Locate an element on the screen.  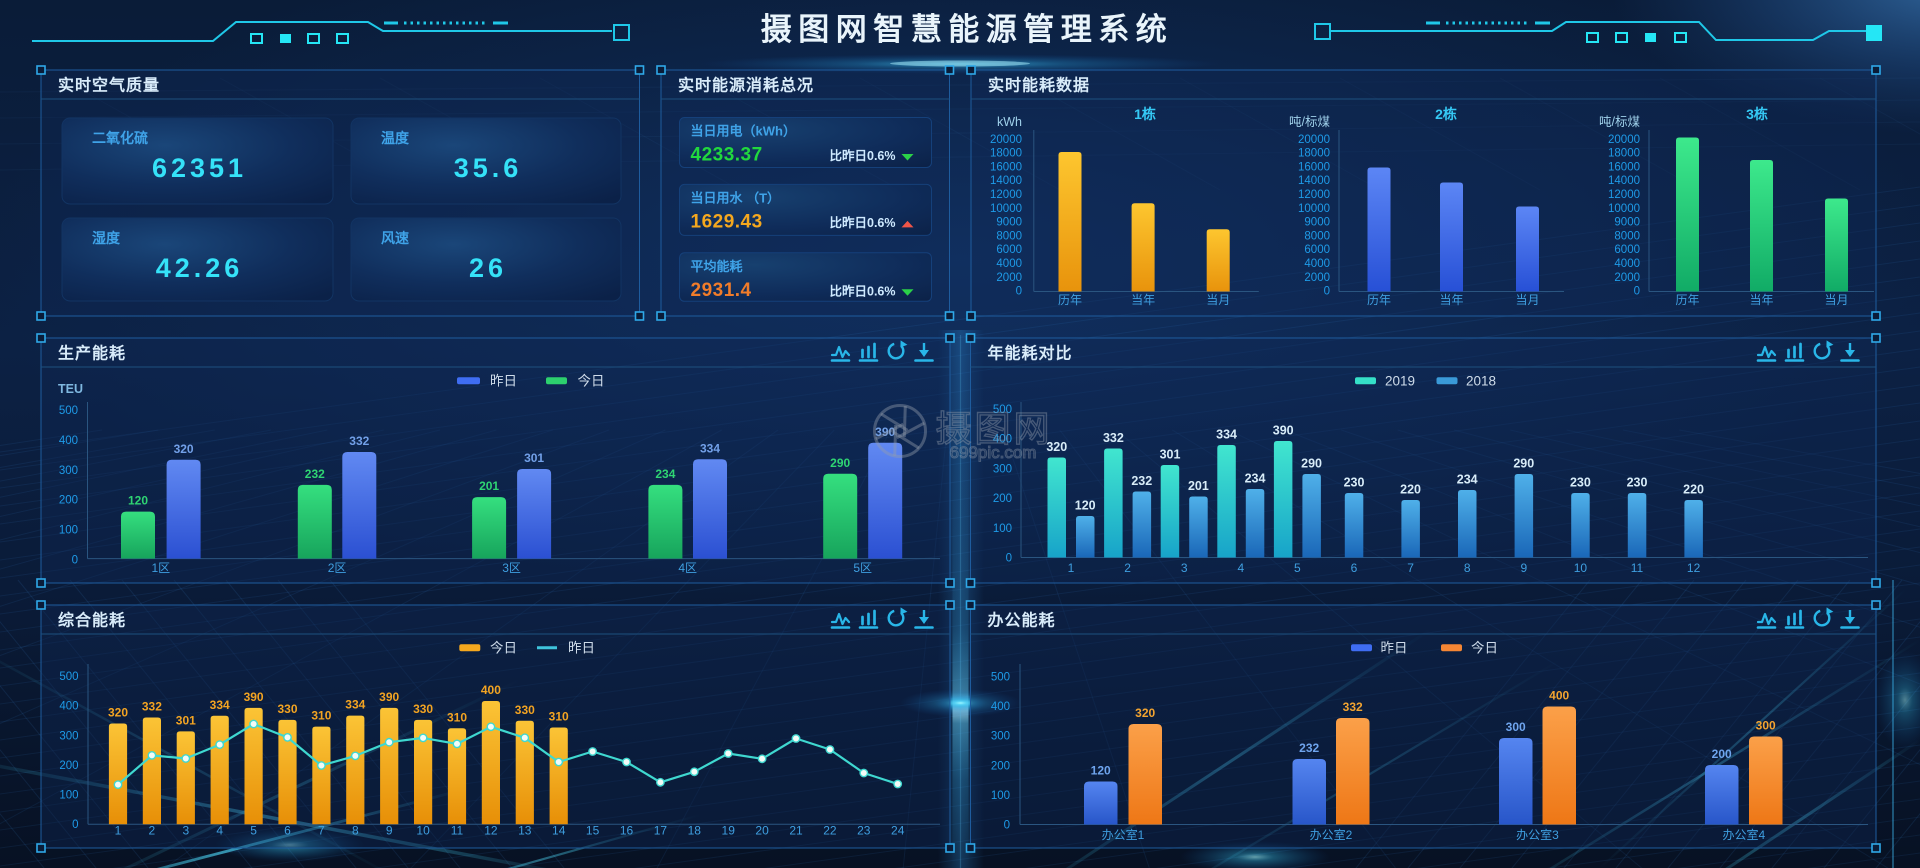
svg-text: 201 is located at coordinates (489, 486).